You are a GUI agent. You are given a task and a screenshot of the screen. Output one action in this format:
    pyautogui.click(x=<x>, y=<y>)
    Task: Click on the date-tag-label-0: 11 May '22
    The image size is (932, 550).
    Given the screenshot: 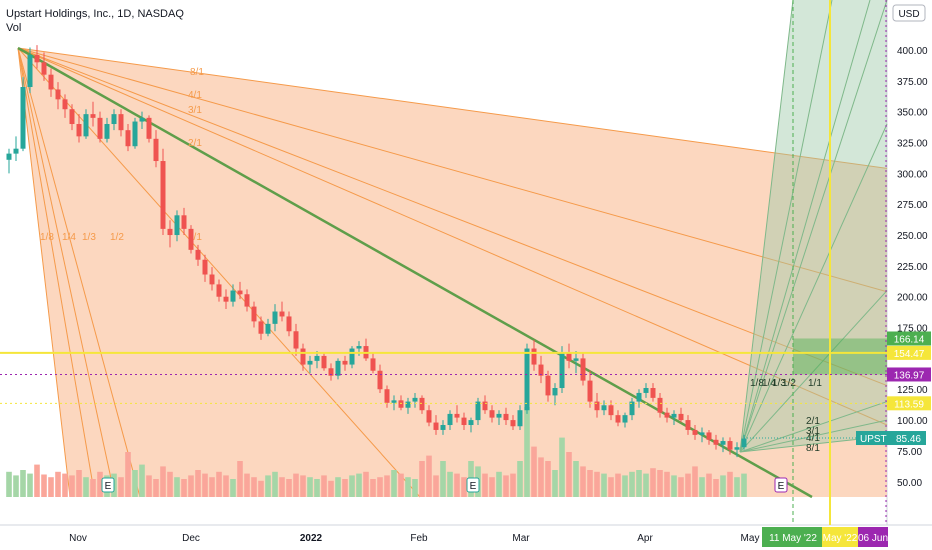 What is the action you would take?
    pyautogui.click(x=793, y=538)
    